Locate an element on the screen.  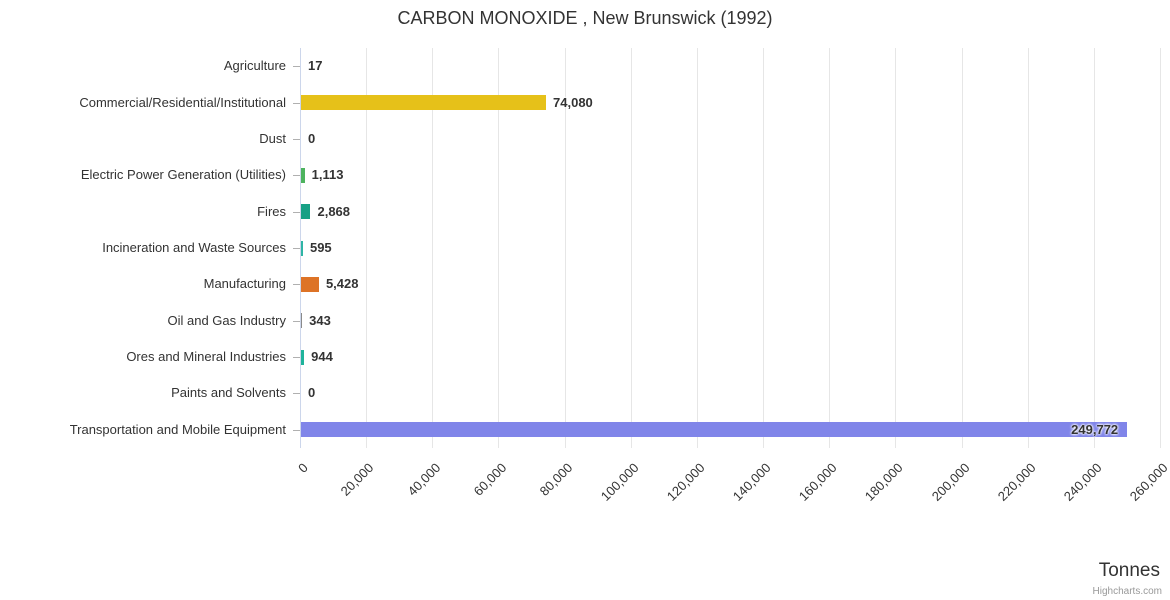
x-axis-tick-label: 100,000 is located at coordinates (619, 482).